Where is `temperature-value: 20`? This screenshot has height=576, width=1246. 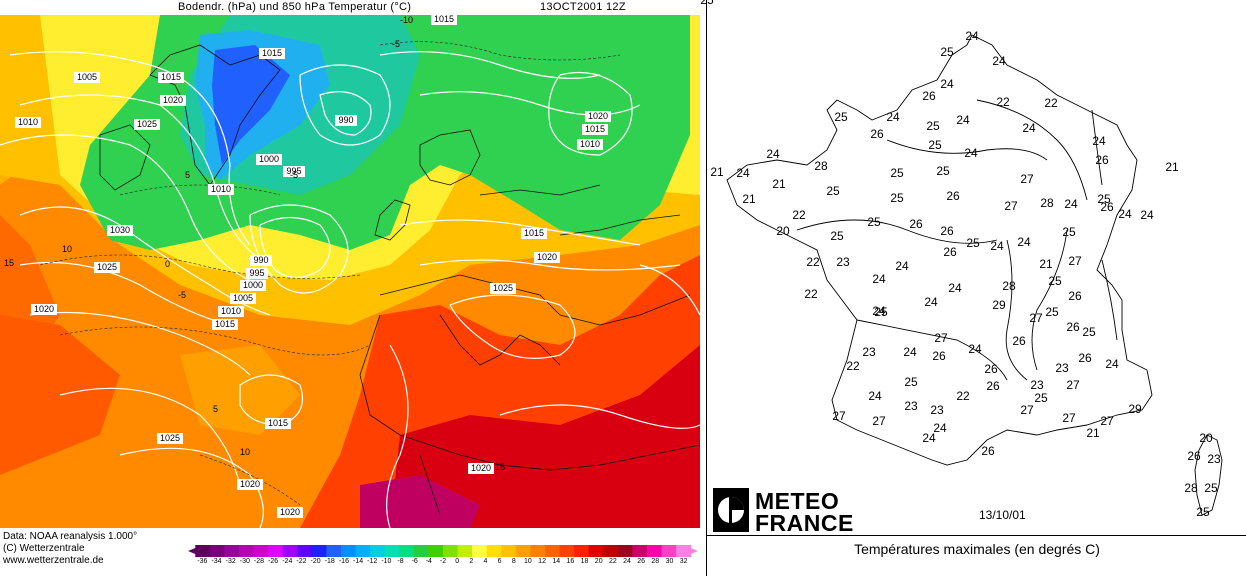
temperature-value: 20 is located at coordinates (1206, 438).